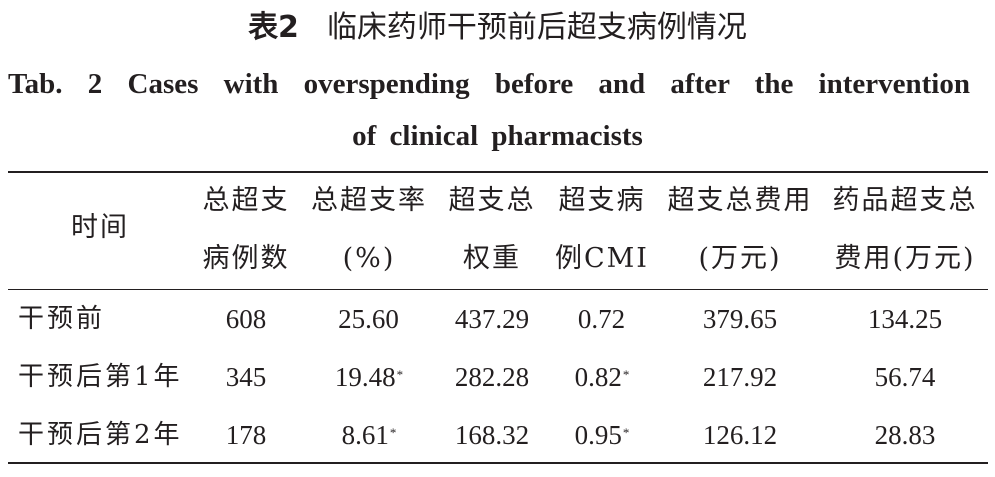 The width and height of the screenshot is (995, 477). I want to click on table-number: 表2, so click(273, 27).